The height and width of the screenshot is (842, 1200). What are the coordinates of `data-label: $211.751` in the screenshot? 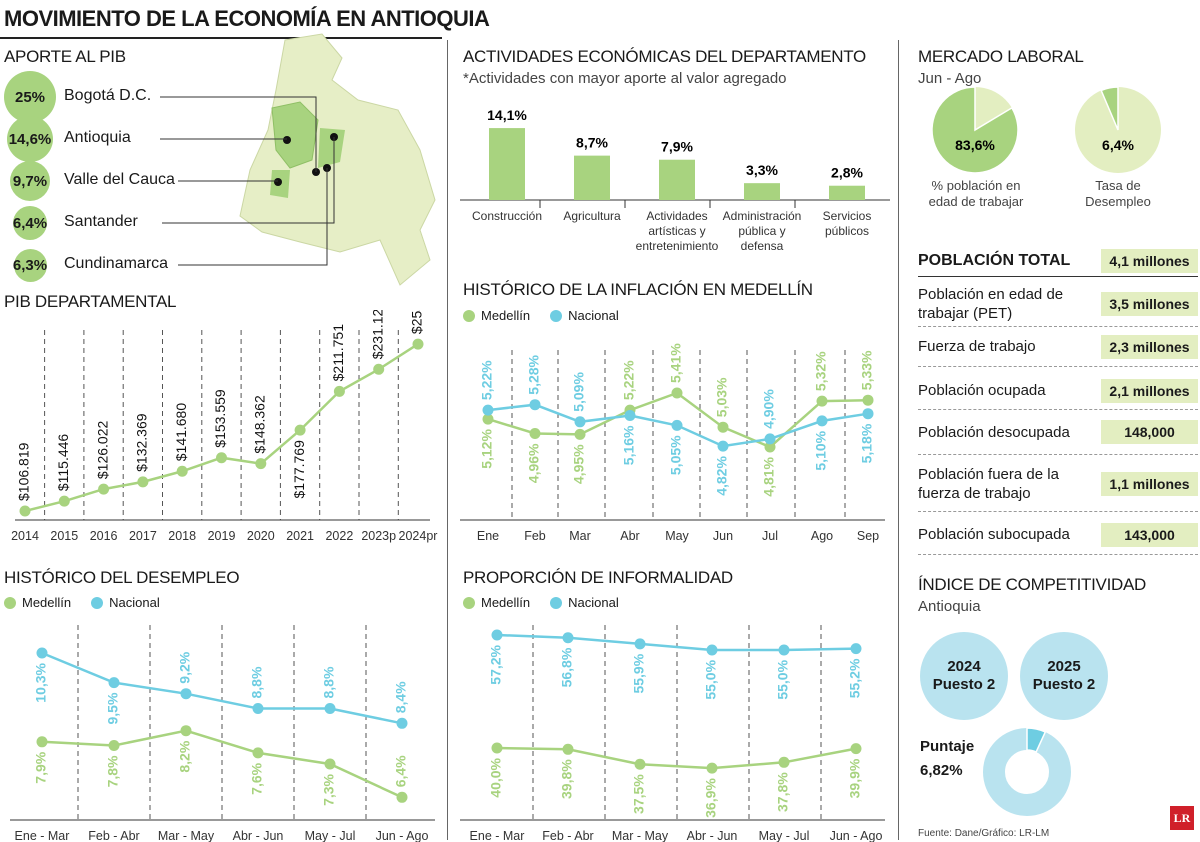 It's located at (338, 353).